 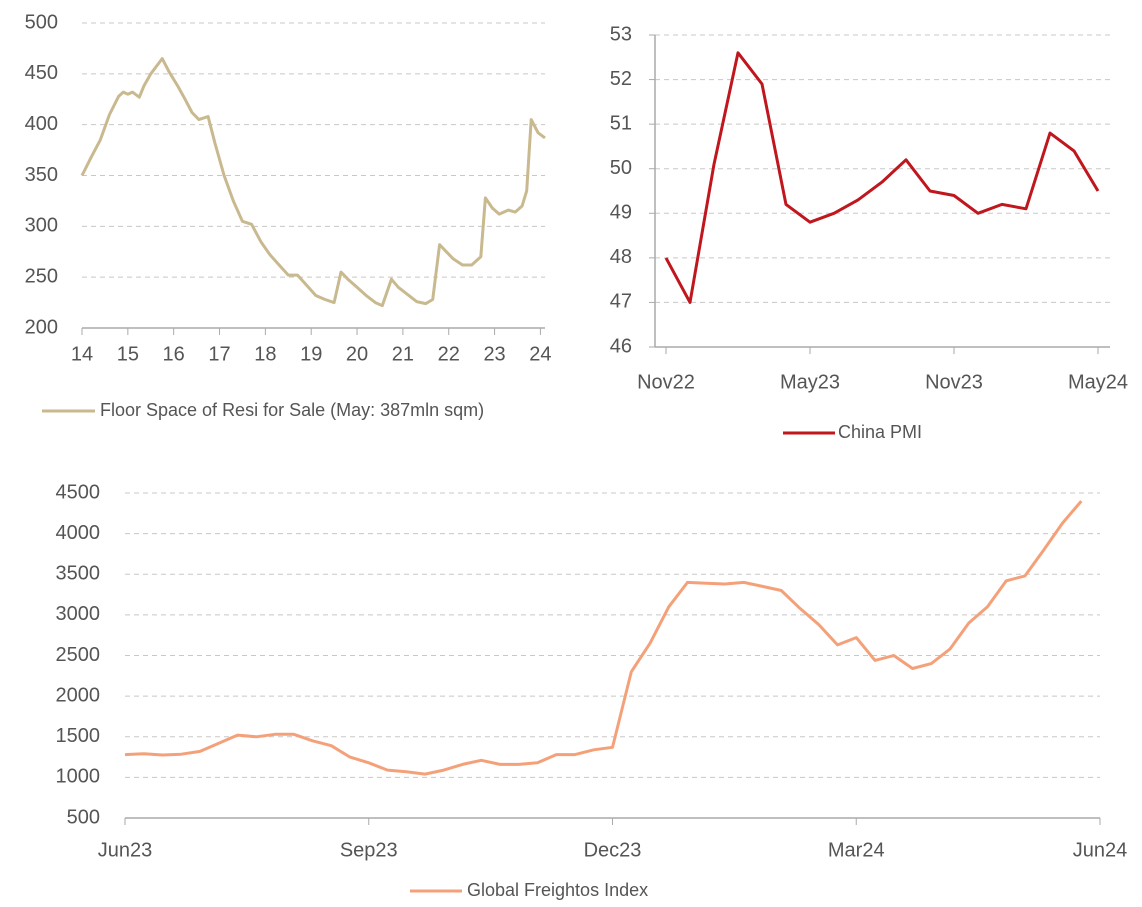 I want to click on x-tick-label: Jun24, so click(x=1100, y=850).